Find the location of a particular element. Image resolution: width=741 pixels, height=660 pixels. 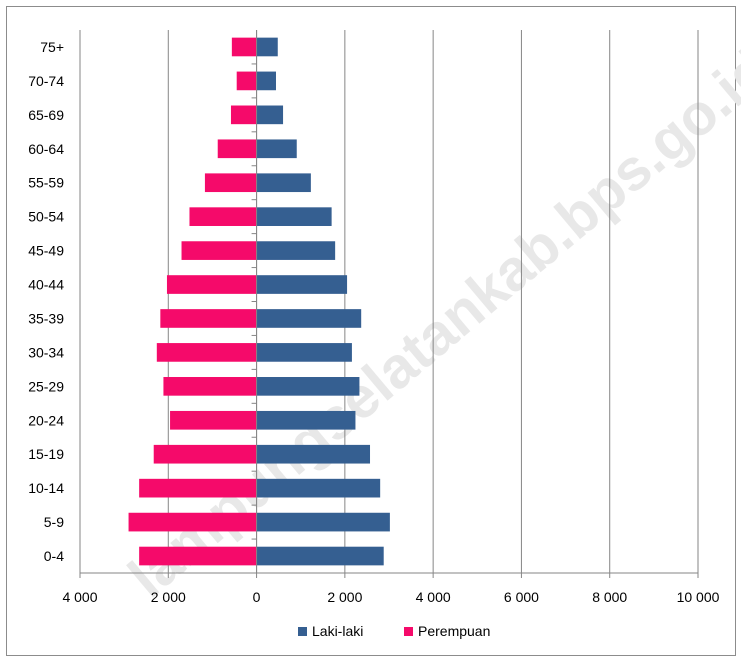

y-tick-label: 20-24 is located at coordinates (46, 420).